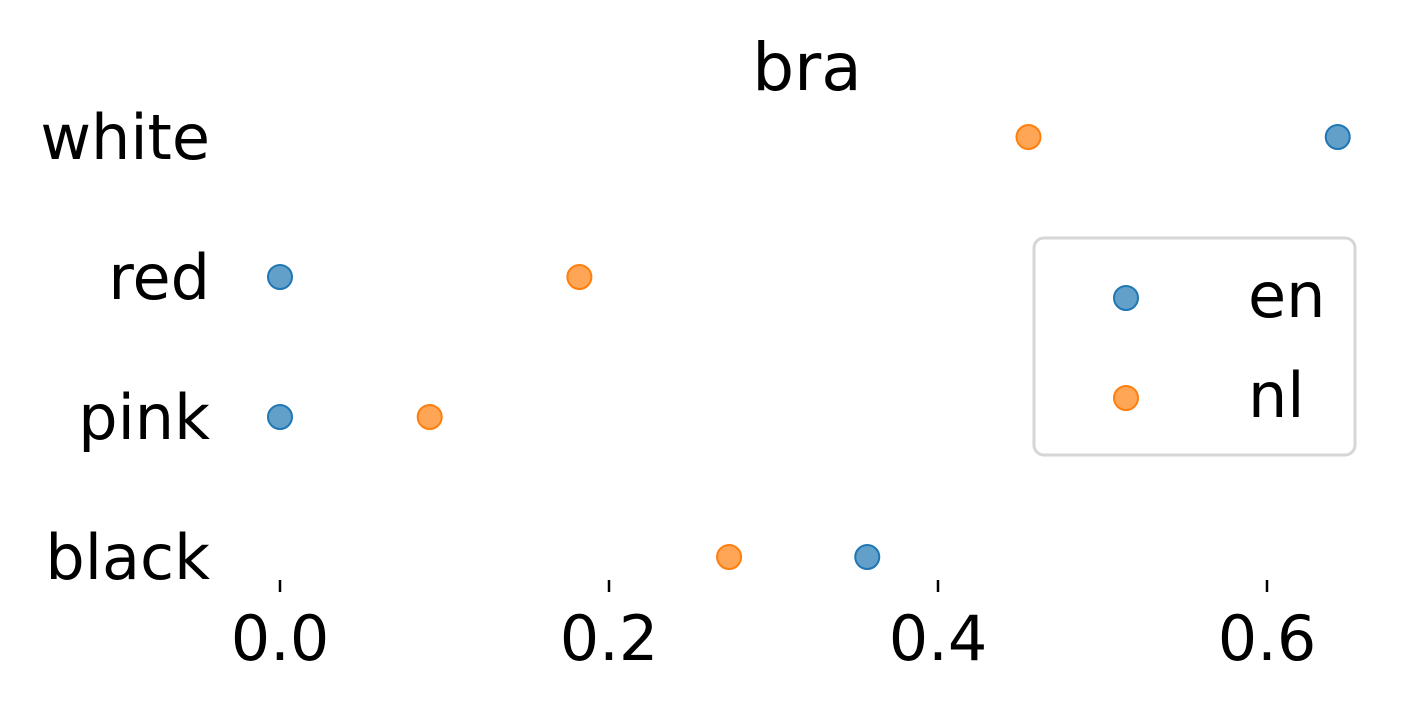 Image resolution: width=1419 pixels, height=703 pixels. I want to click on point-en-white, so click(1337, 137).